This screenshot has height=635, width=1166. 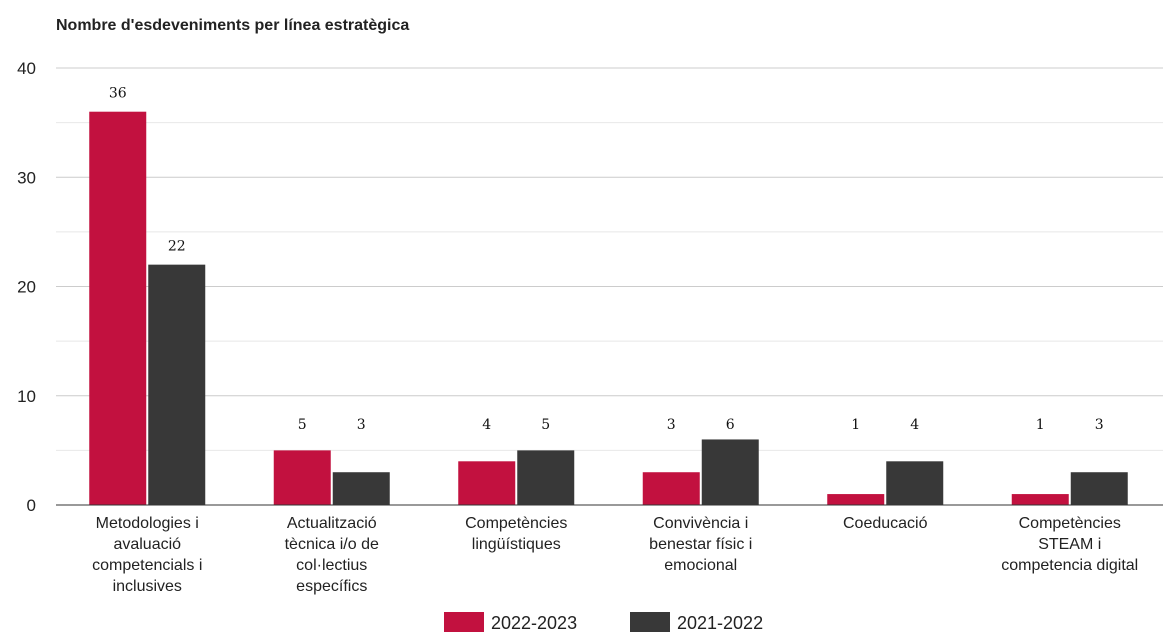 I want to click on x-tick-label: específics, so click(x=331, y=586).